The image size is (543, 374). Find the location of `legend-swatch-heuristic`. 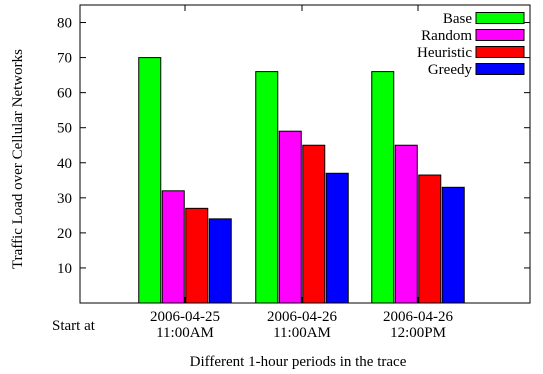

legend-swatch-heuristic is located at coordinates (500, 52).